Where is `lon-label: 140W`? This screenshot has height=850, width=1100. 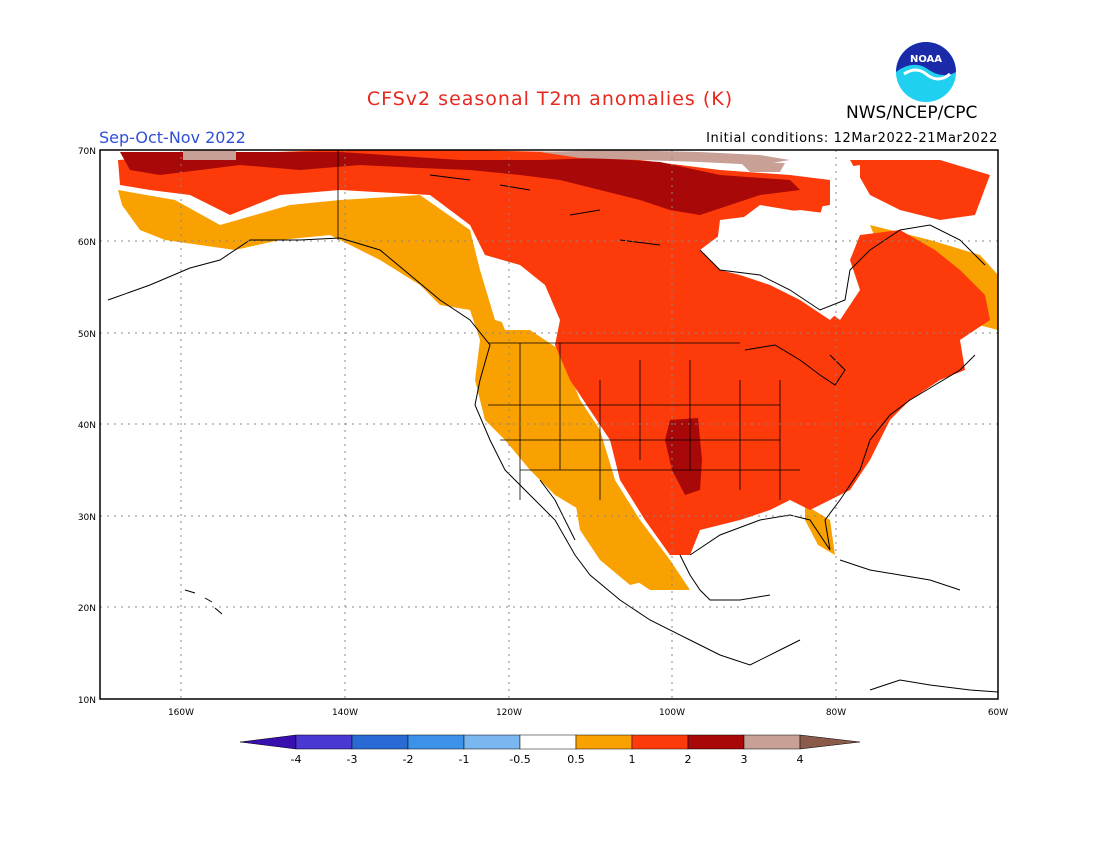
lon-label: 140W is located at coordinates (345, 713).